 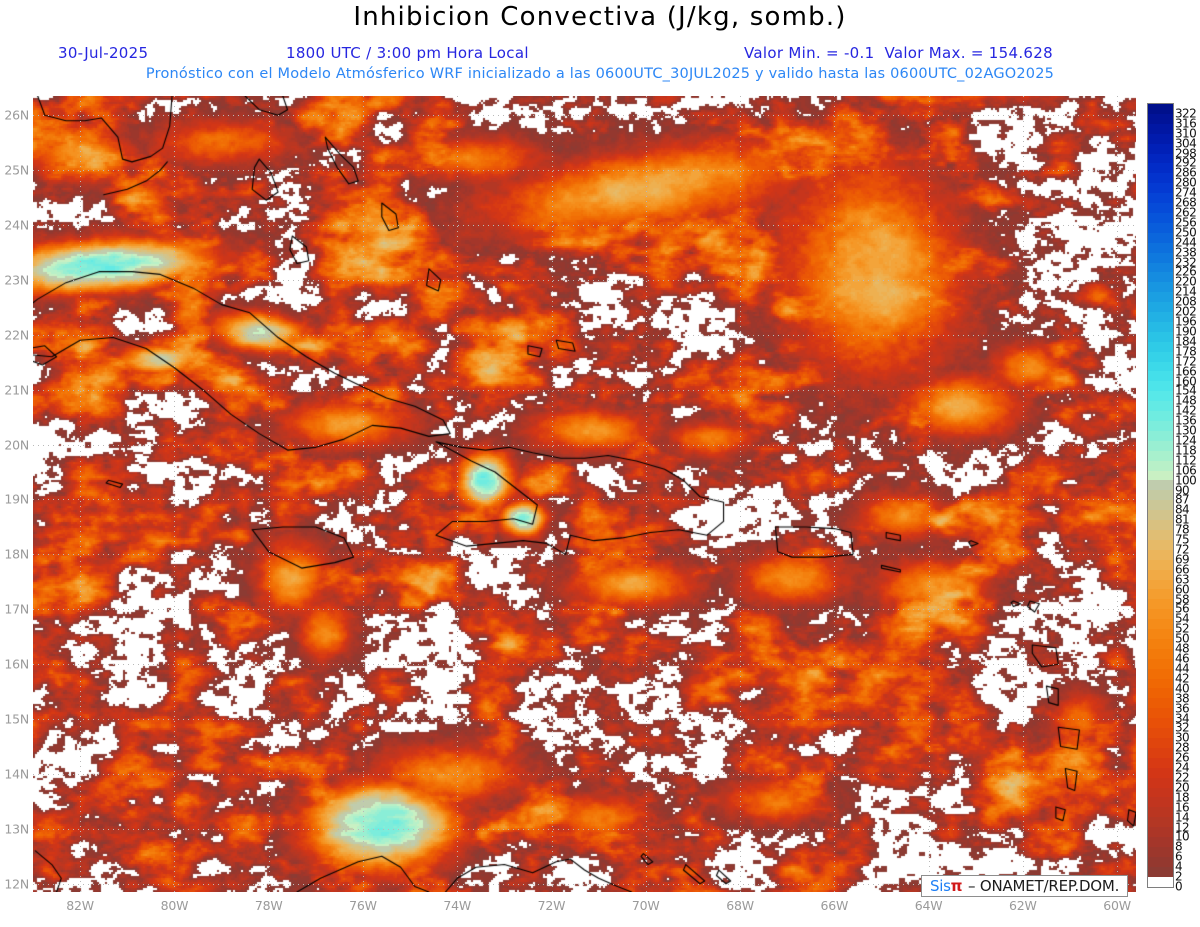 I want to click on colorbar-tick: 304, so click(x=1186, y=143).